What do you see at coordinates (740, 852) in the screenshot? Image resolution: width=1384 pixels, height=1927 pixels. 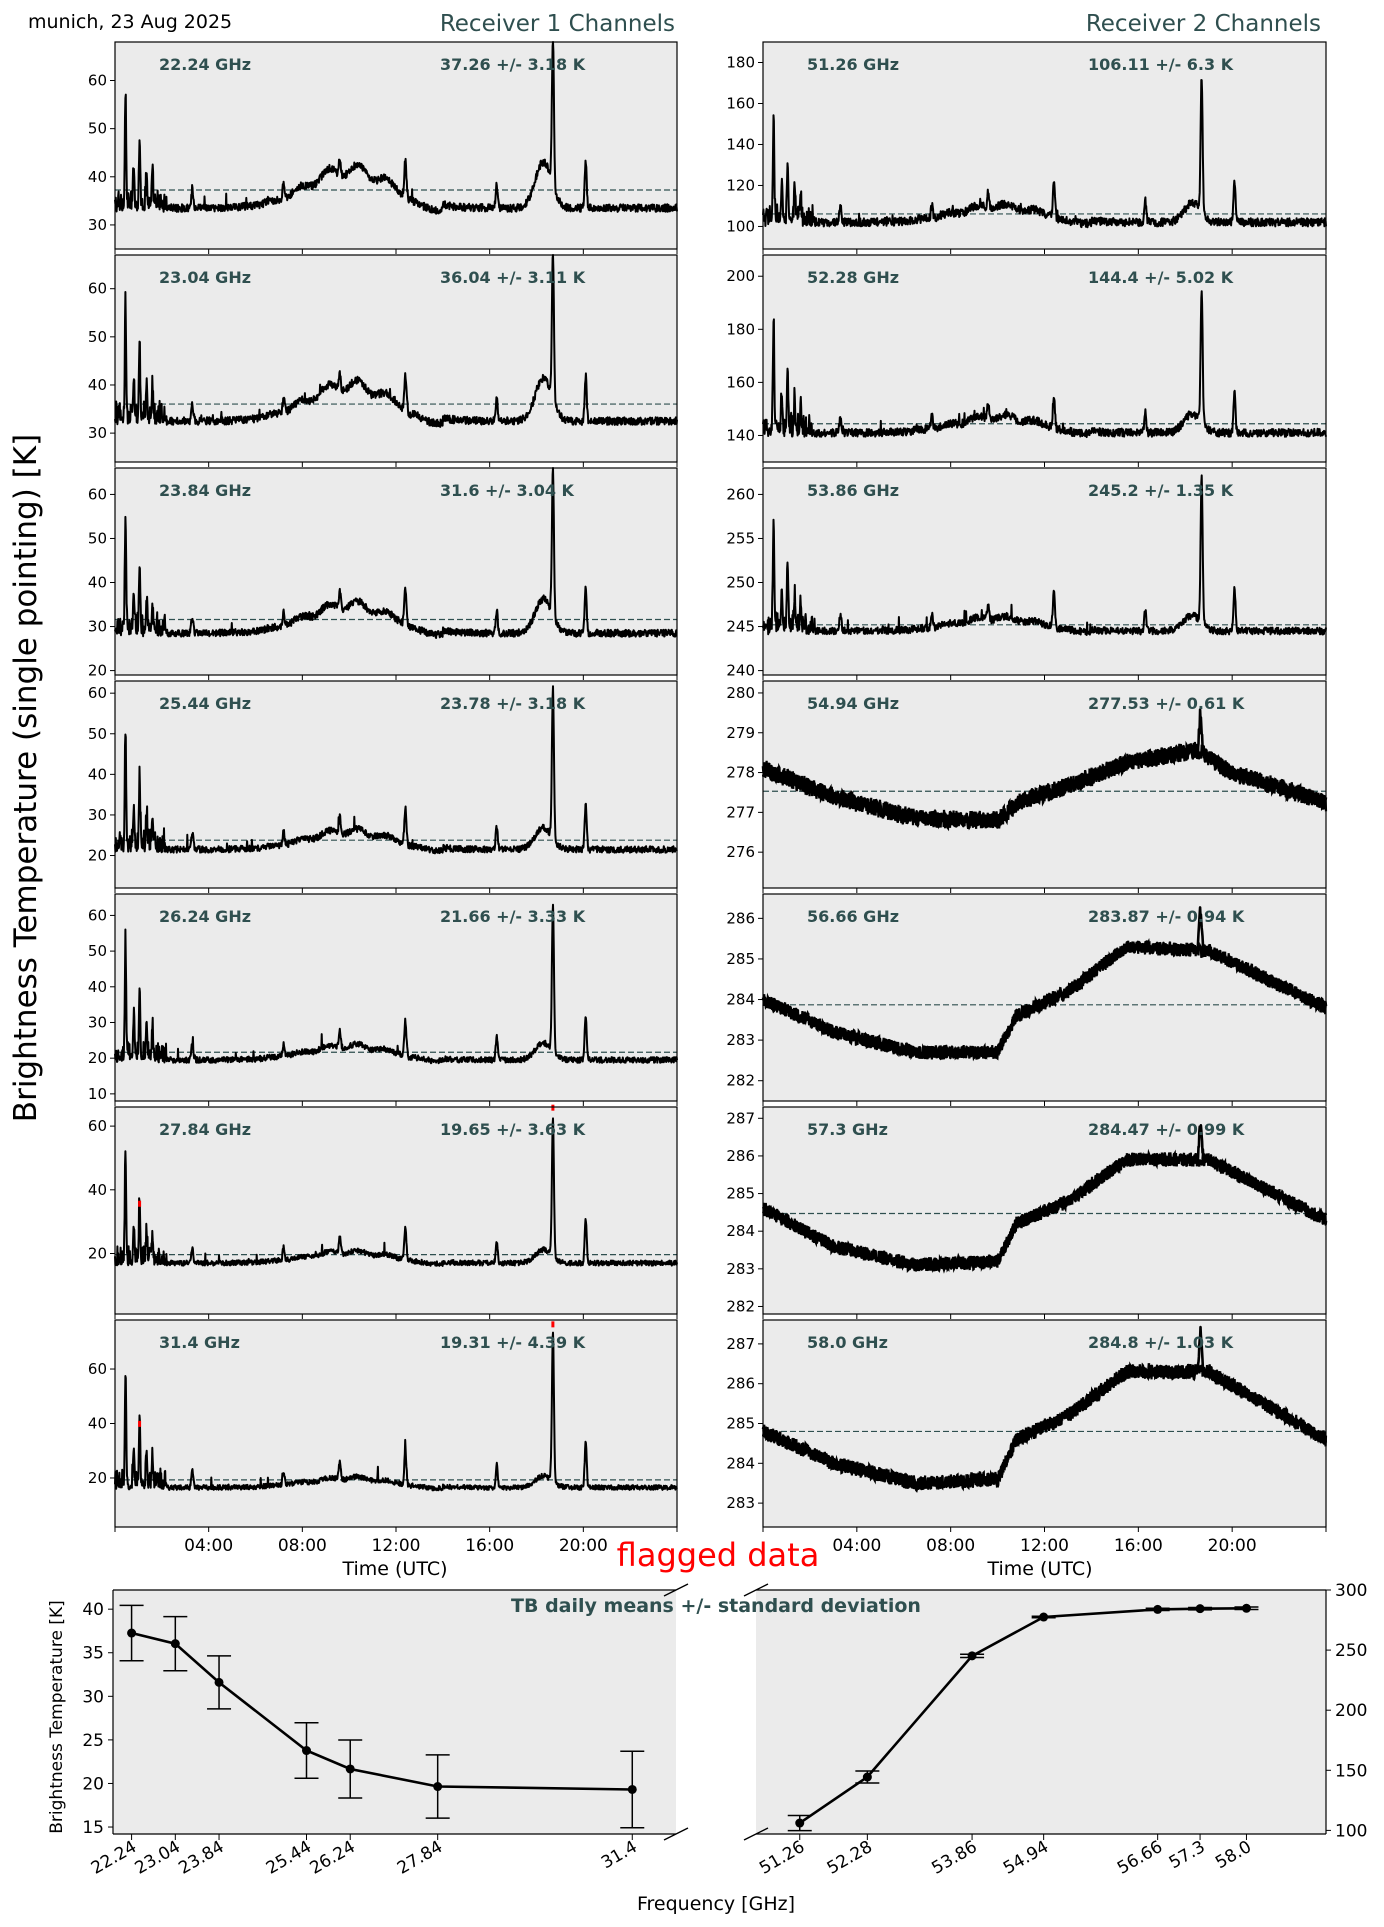 I see `y-tick-label: 276` at bounding box center [740, 852].